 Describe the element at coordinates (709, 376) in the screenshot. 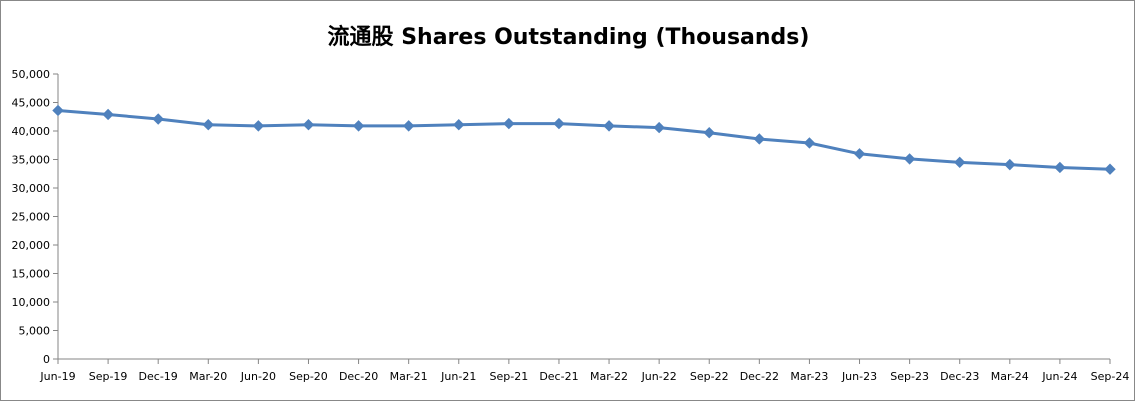

I see `x-tick-label: Sep-22` at that location.